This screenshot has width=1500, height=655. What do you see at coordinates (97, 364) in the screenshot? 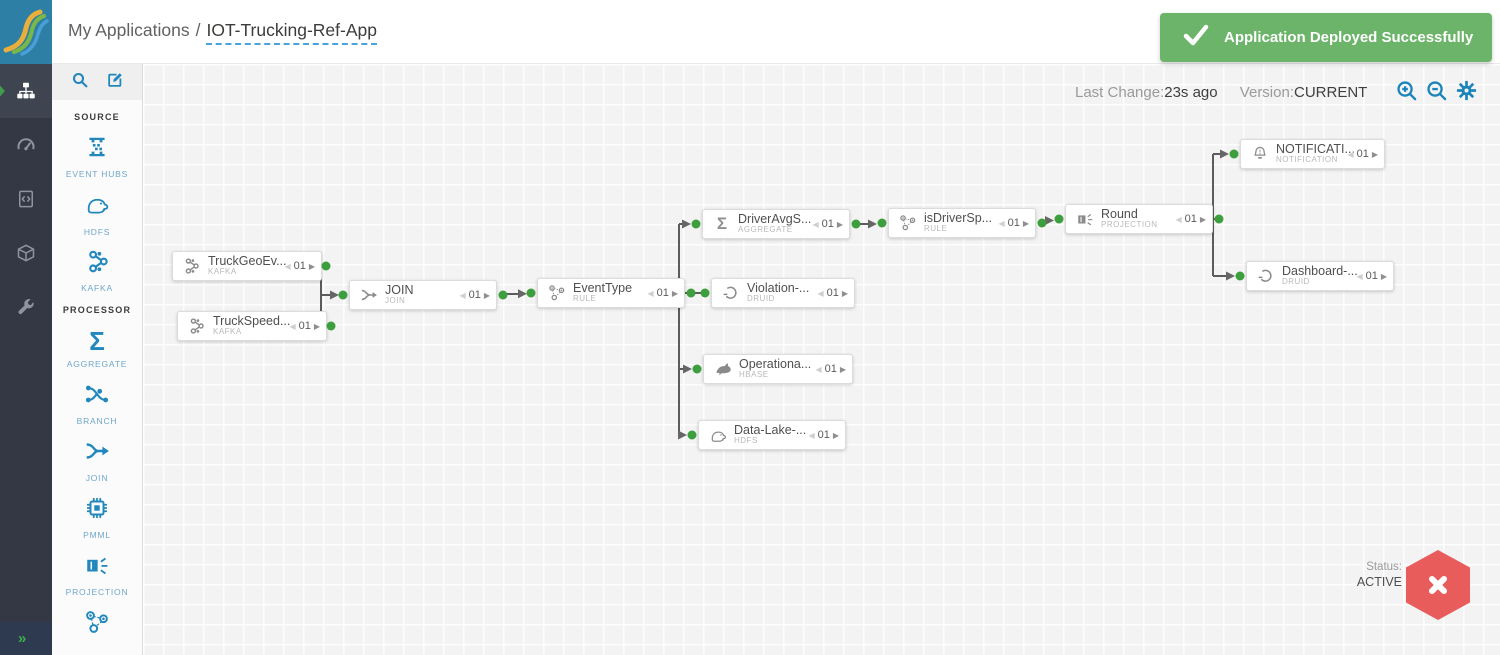
I see `palette-item-label: AGGREGATE` at bounding box center [97, 364].